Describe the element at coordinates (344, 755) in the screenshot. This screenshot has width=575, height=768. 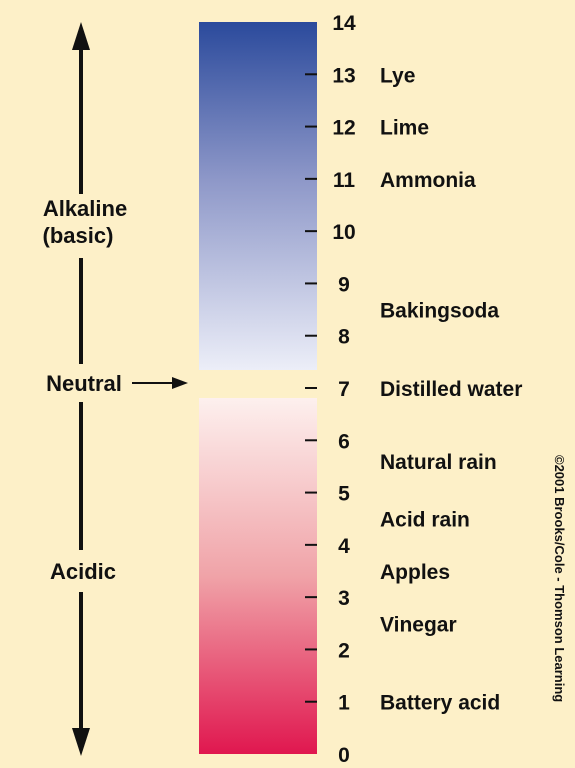
I see `tick-label: 0` at that location.